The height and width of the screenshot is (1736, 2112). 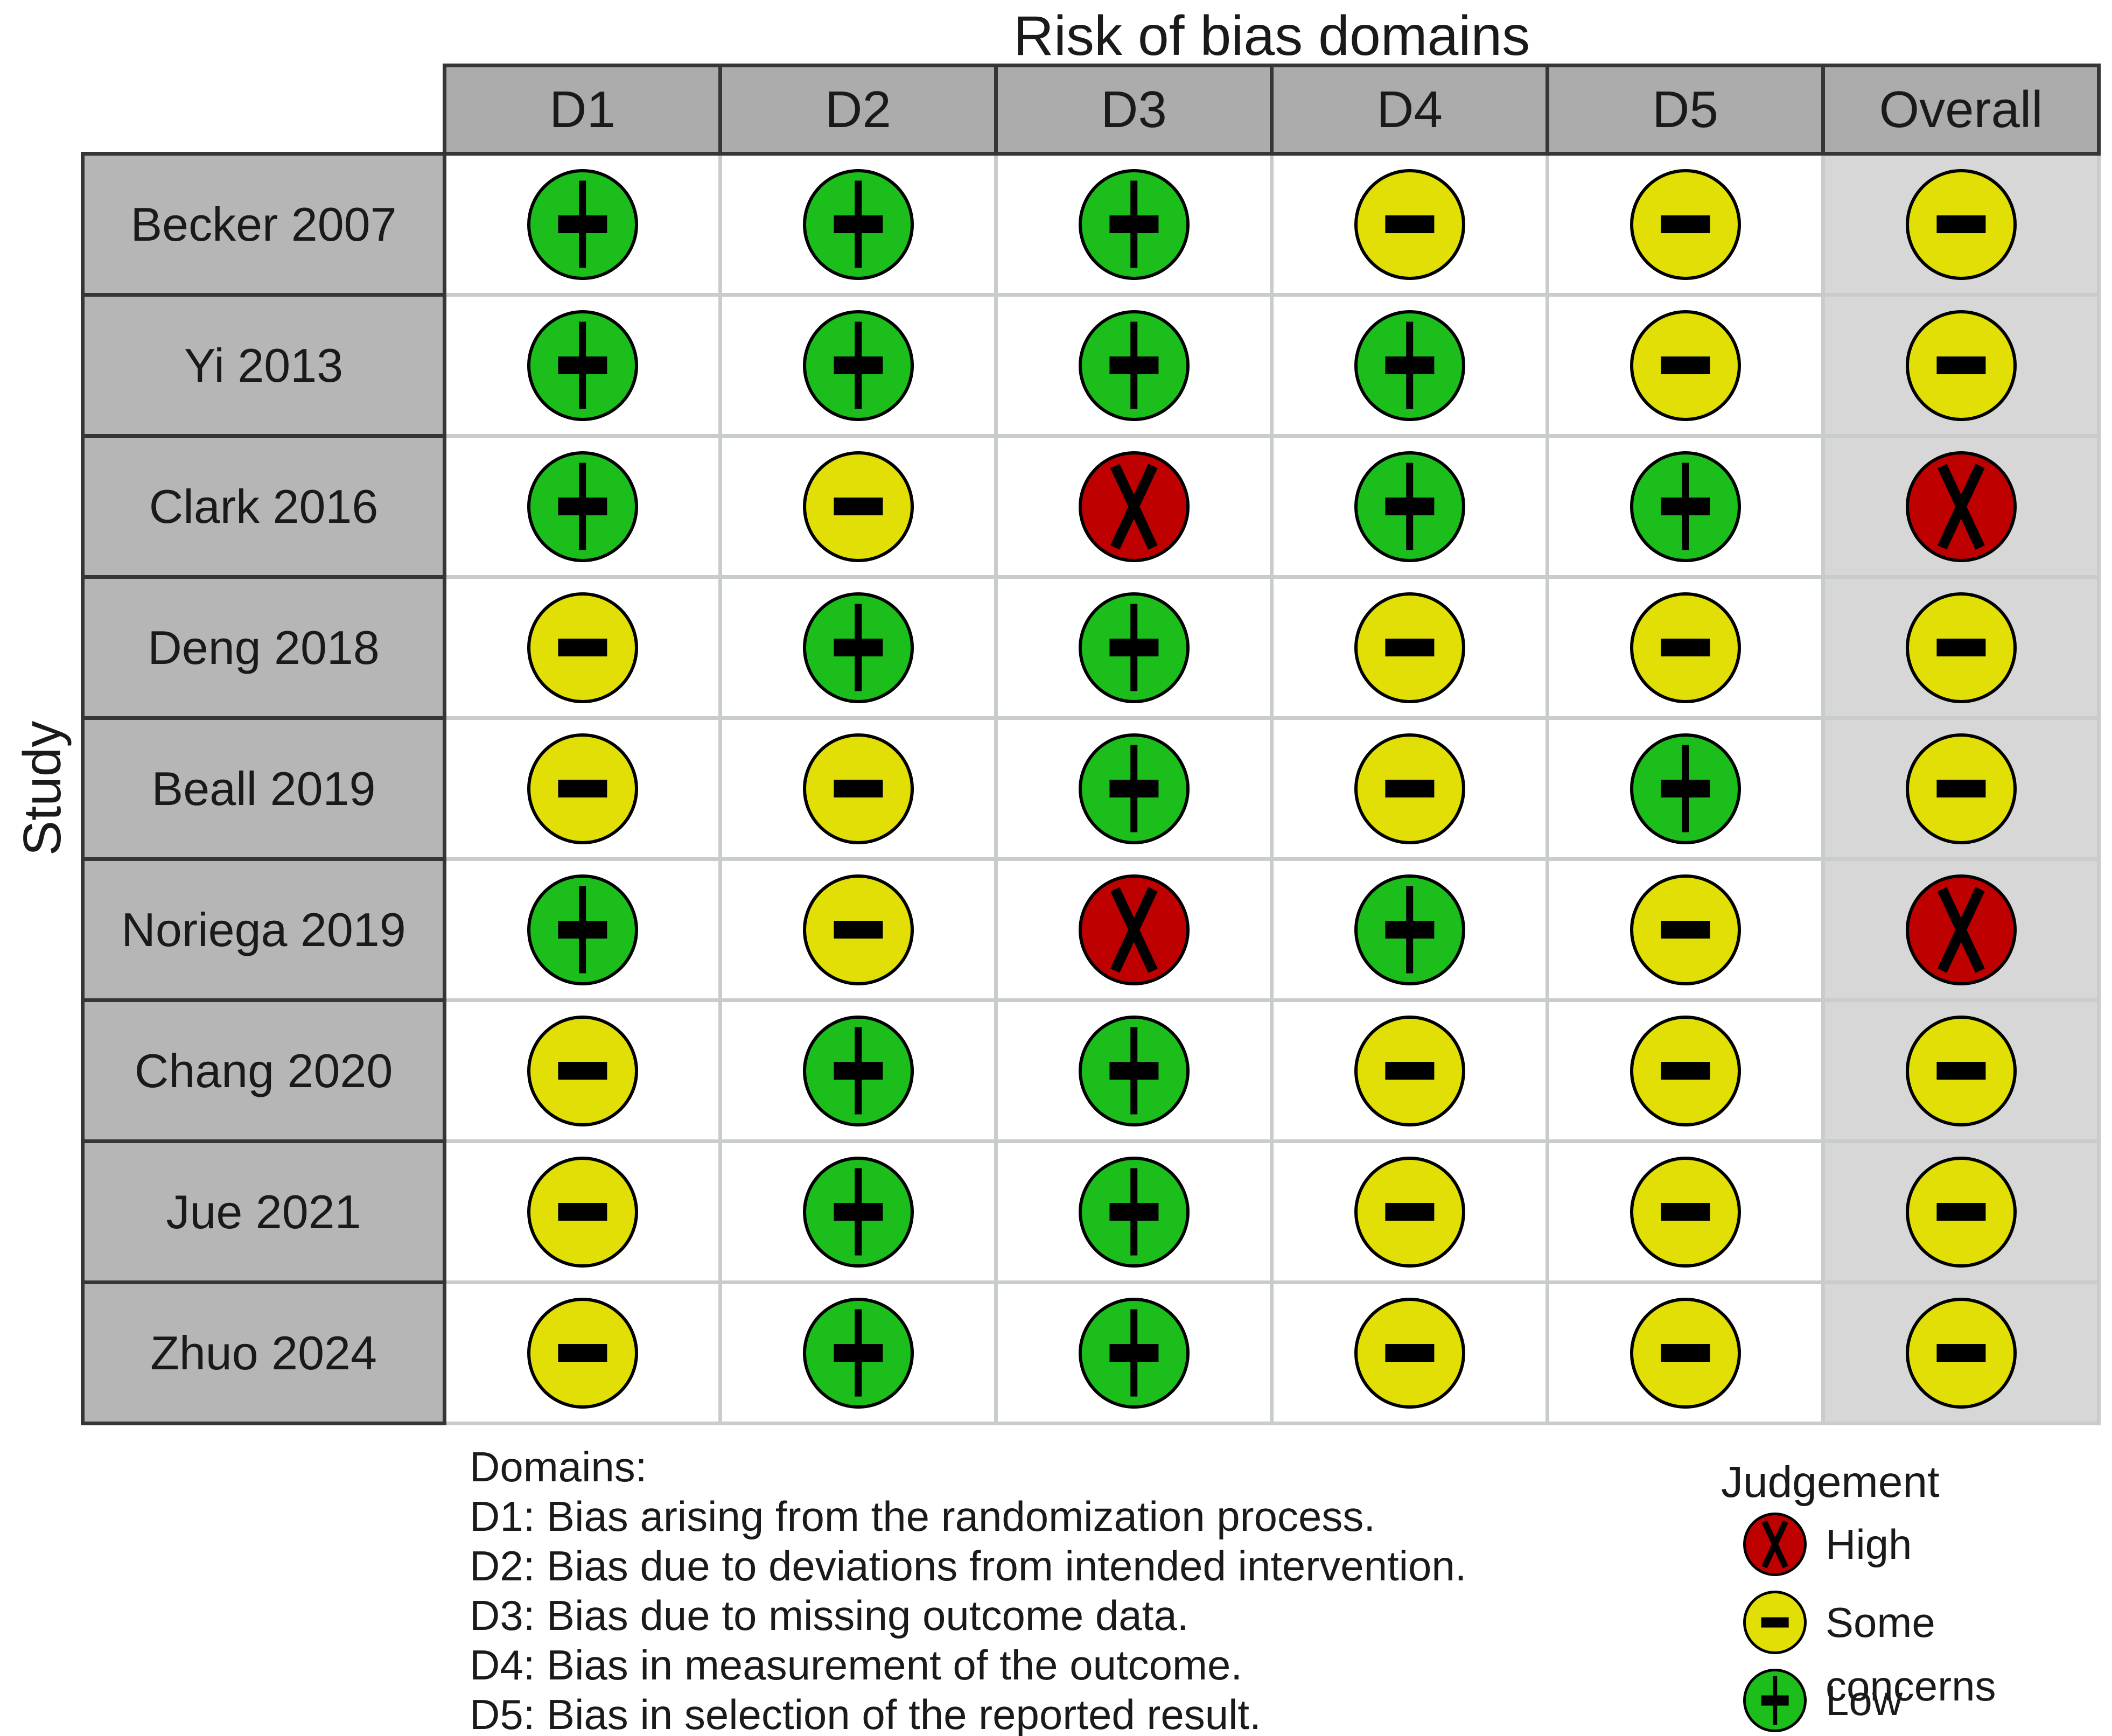 I want to click on domain-description: D3: Bias due to missing outcome data., so click(x=829, y=1615).